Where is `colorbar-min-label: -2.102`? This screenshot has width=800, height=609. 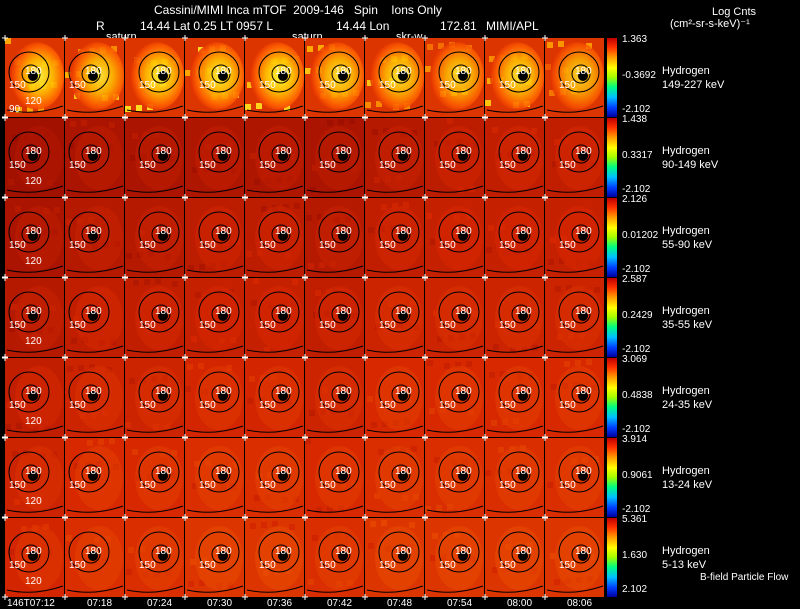
colorbar-min-label: -2.102 is located at coordinates (636, 269).